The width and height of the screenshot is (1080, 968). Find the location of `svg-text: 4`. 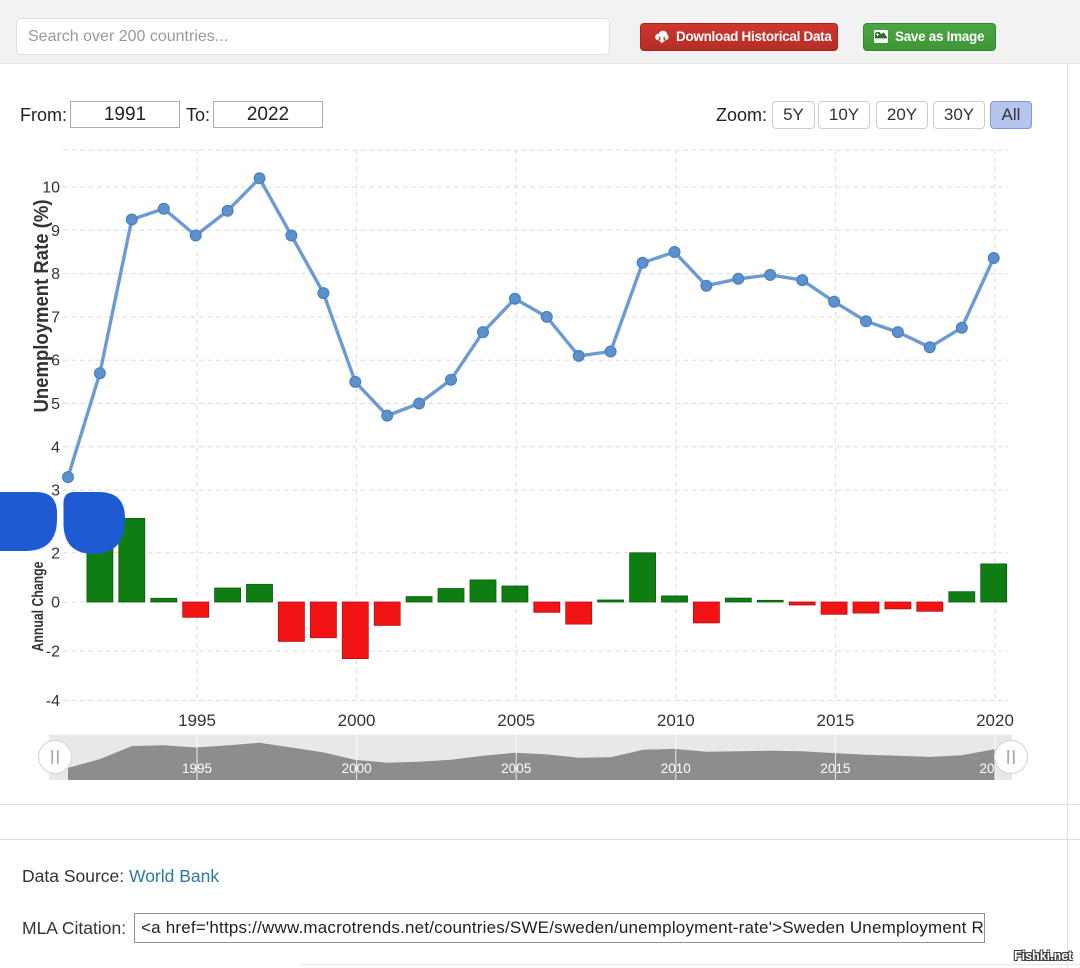

svg-text: 4 is located at coordinates (55, 447).